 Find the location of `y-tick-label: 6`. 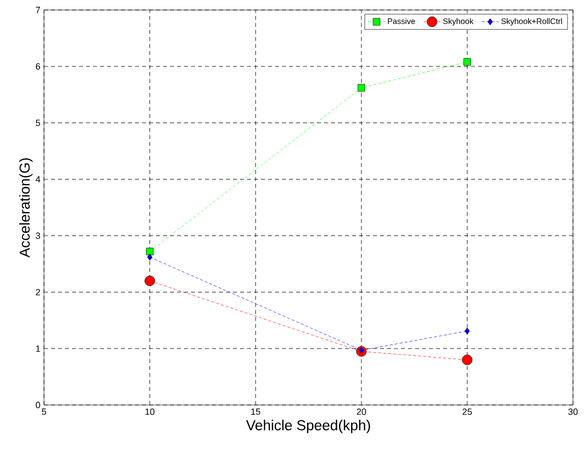

y-tick-label: 6 is located at coordinates (38, 66).